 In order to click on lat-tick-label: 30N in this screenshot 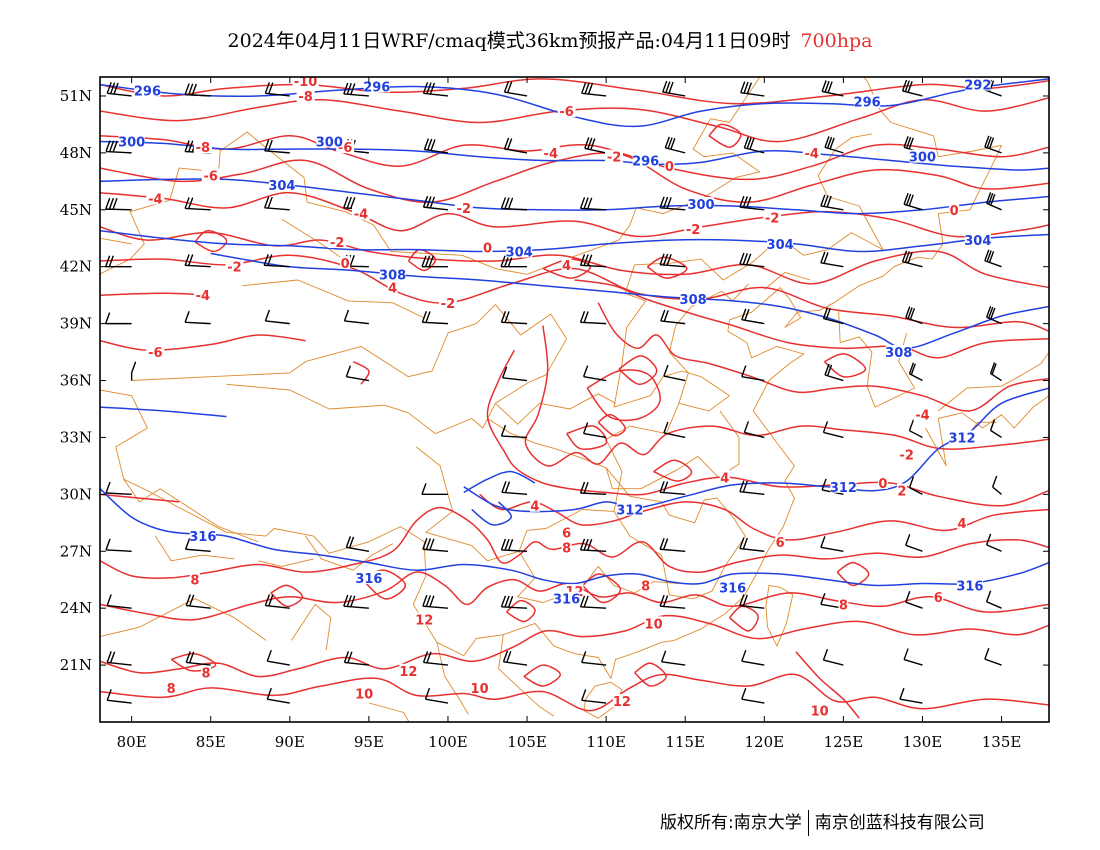, I will do `click(76, 494)`.